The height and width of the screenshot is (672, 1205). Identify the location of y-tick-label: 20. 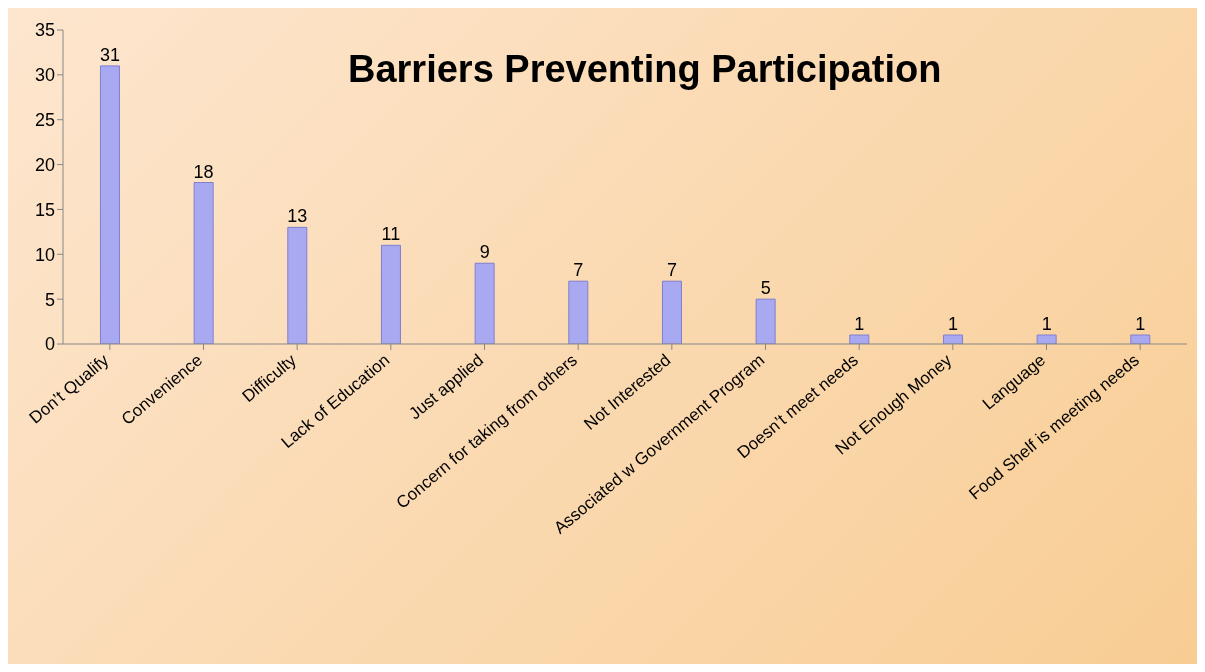
(44, 164).